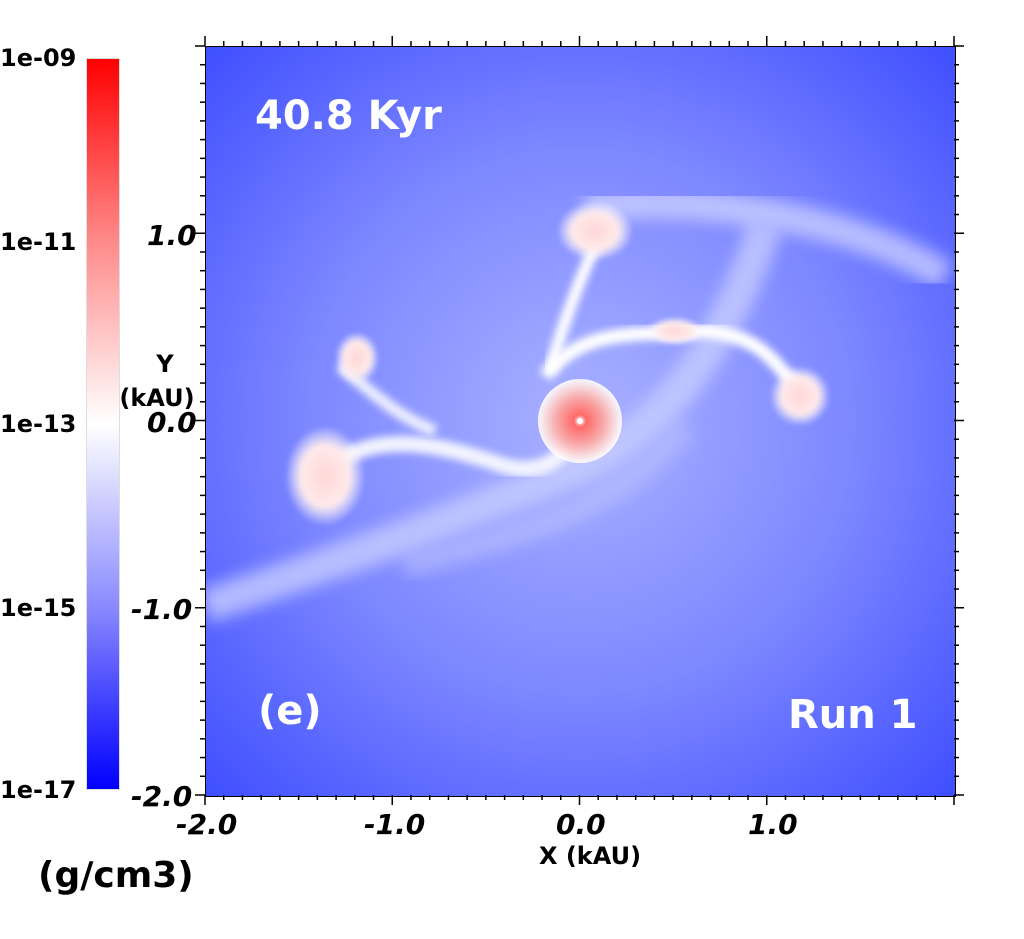 Image resolution: width=1024 pixels, height=939 pixels. Describe the element at coordinates (38, 790) in the screenshot. I see `colorbar-label-bottom: 1e-17` at that location.